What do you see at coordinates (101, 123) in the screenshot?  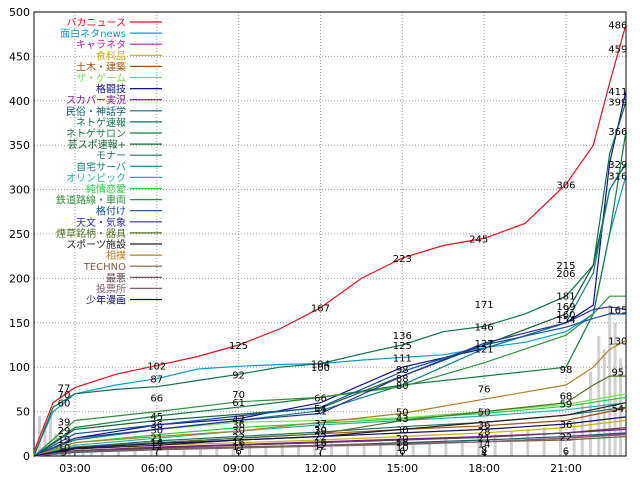 I see `legend-label: ネトゲ速報` at bounding box center [101, 123].